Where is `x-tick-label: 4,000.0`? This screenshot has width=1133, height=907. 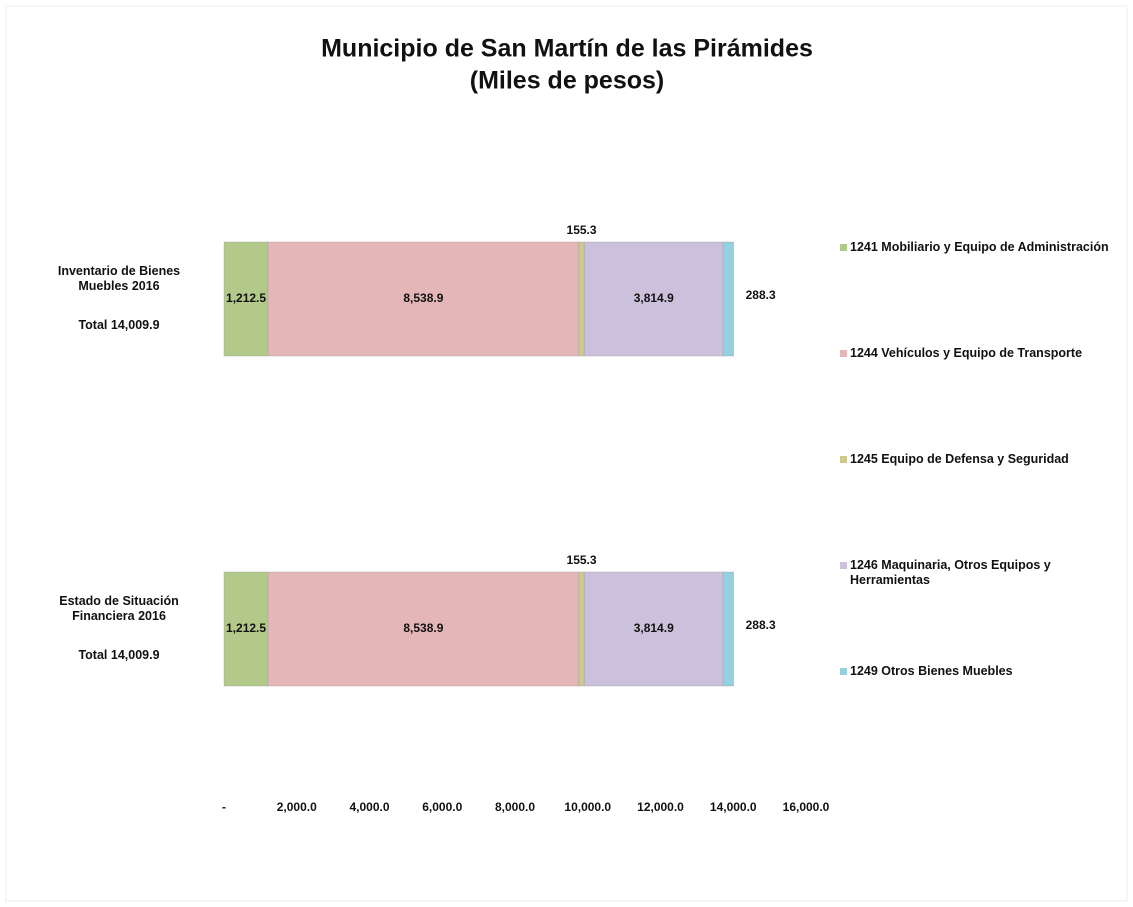 x-tick-label: 4,000.0 is located at coordinates (369, 807).